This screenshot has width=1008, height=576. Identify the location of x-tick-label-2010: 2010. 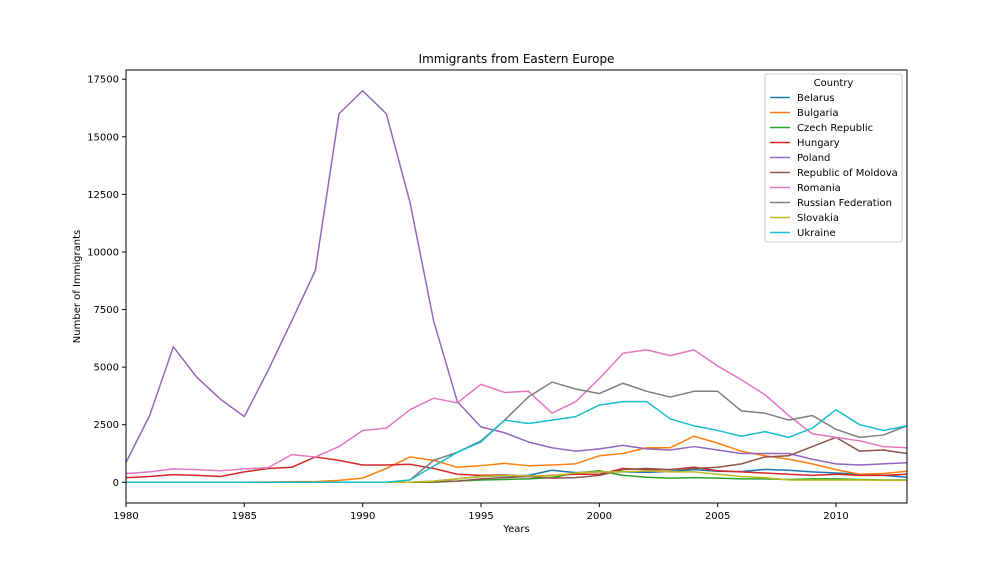
(835, 516).